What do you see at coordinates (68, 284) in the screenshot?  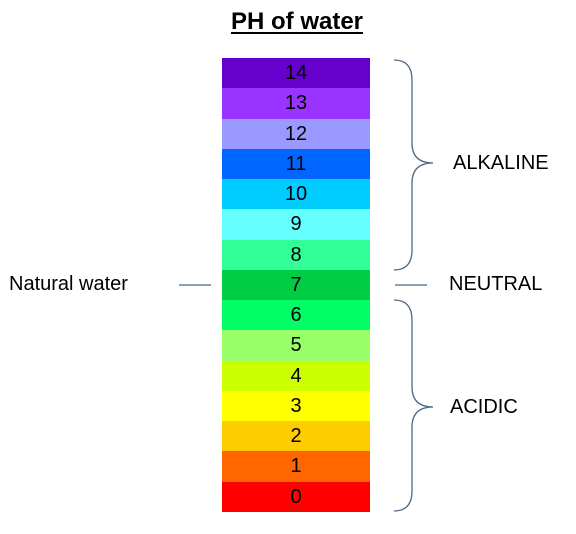 I see `natural-water-label: Natural water` at bounding box center [68, 284].